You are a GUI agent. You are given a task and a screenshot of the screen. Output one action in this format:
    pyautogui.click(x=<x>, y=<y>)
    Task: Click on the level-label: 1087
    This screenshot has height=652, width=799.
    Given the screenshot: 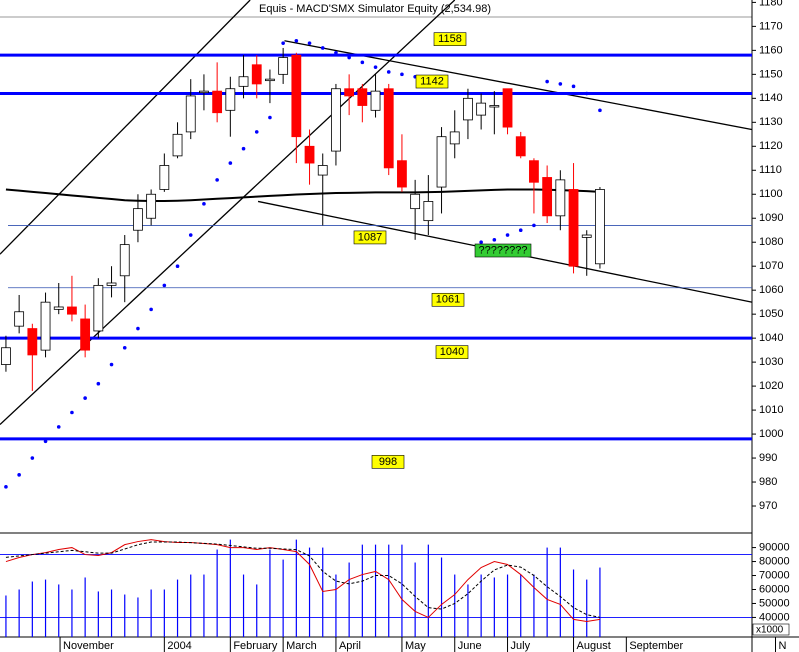 What is the action you would take?
    pyautogui.click(x=370, y=237)
    